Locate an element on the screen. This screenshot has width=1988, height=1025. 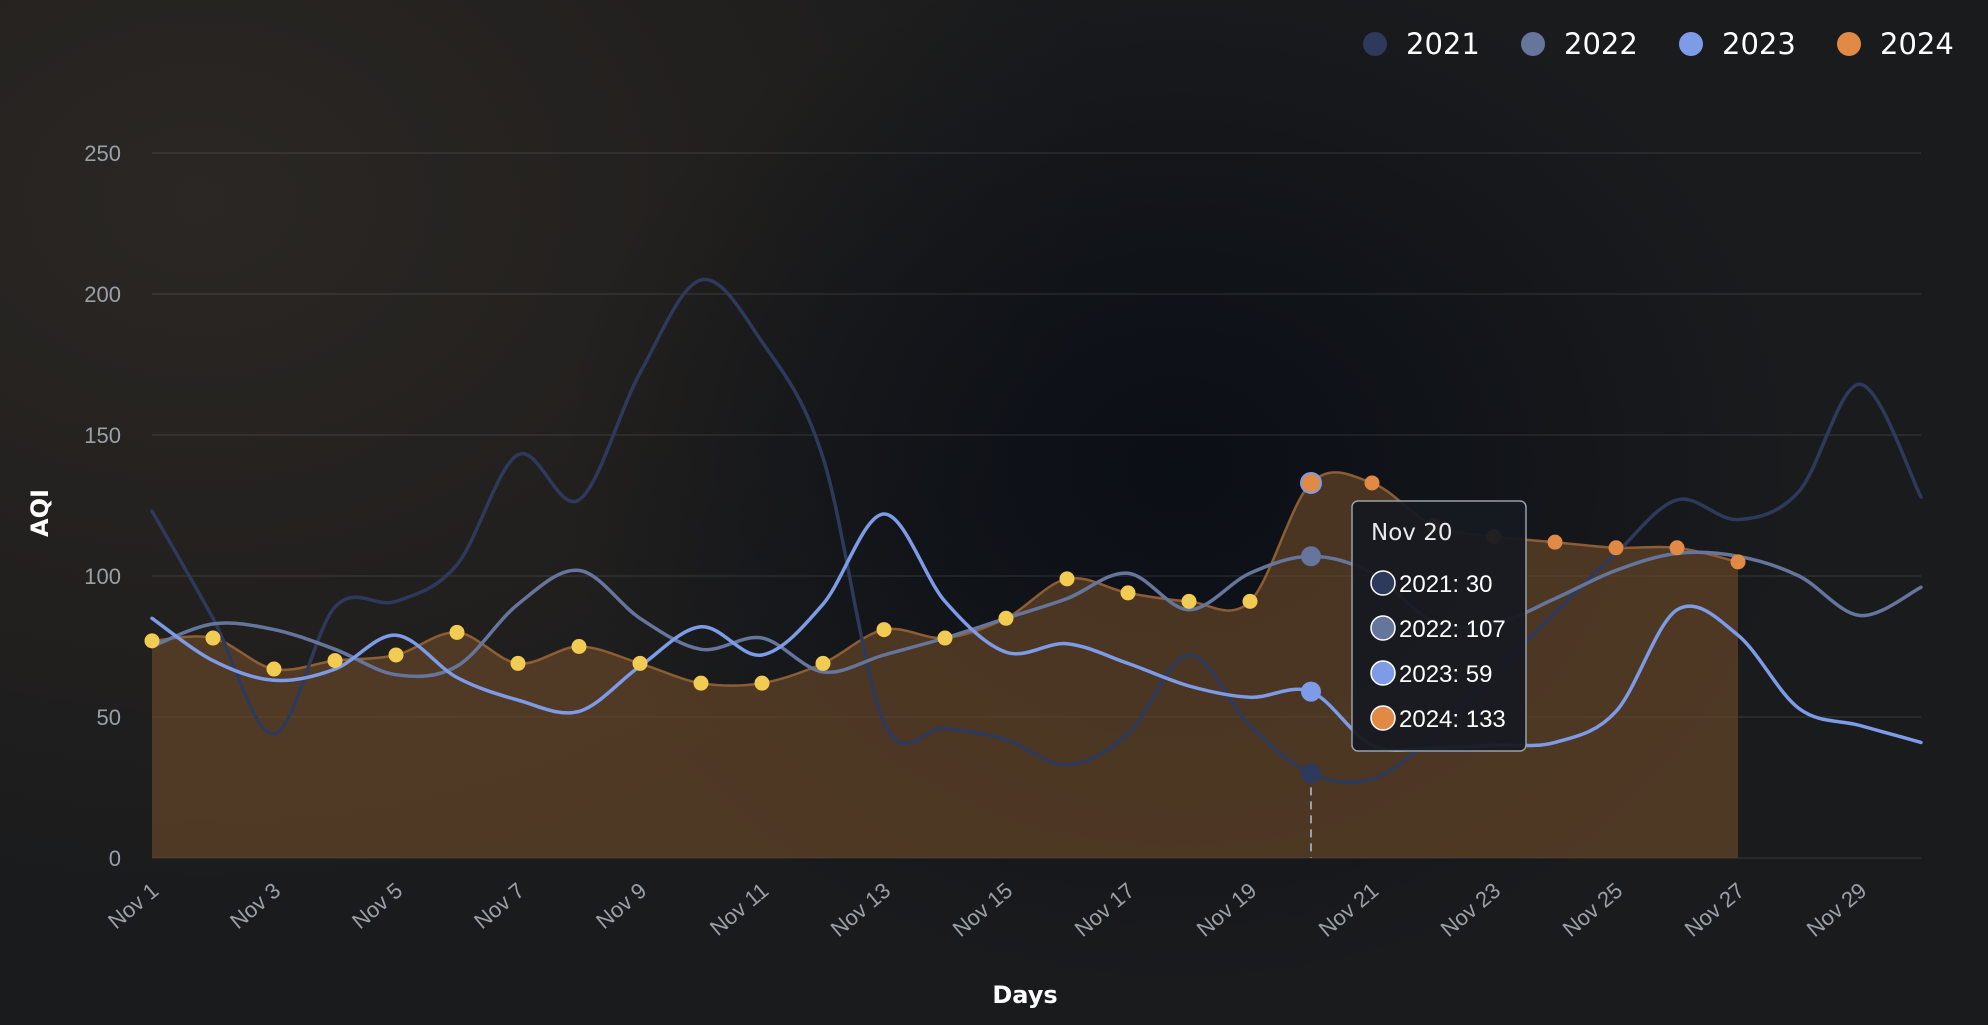
hover-point-2024 is located at coordinates (1311, 482).